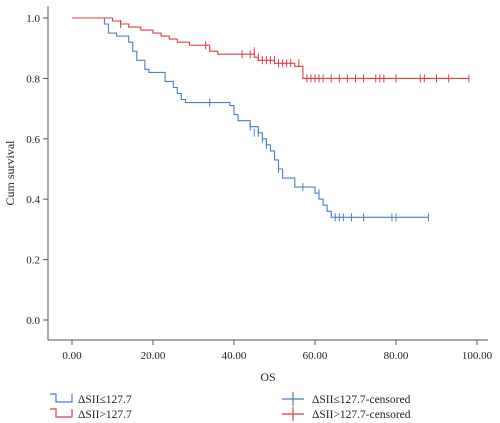 This screenshot has width=500, height=423. What do you see at coordinates (10, 173) in the screenshot?
I see `y-axis-title: Cum survival` at bounding box center [10, 173].